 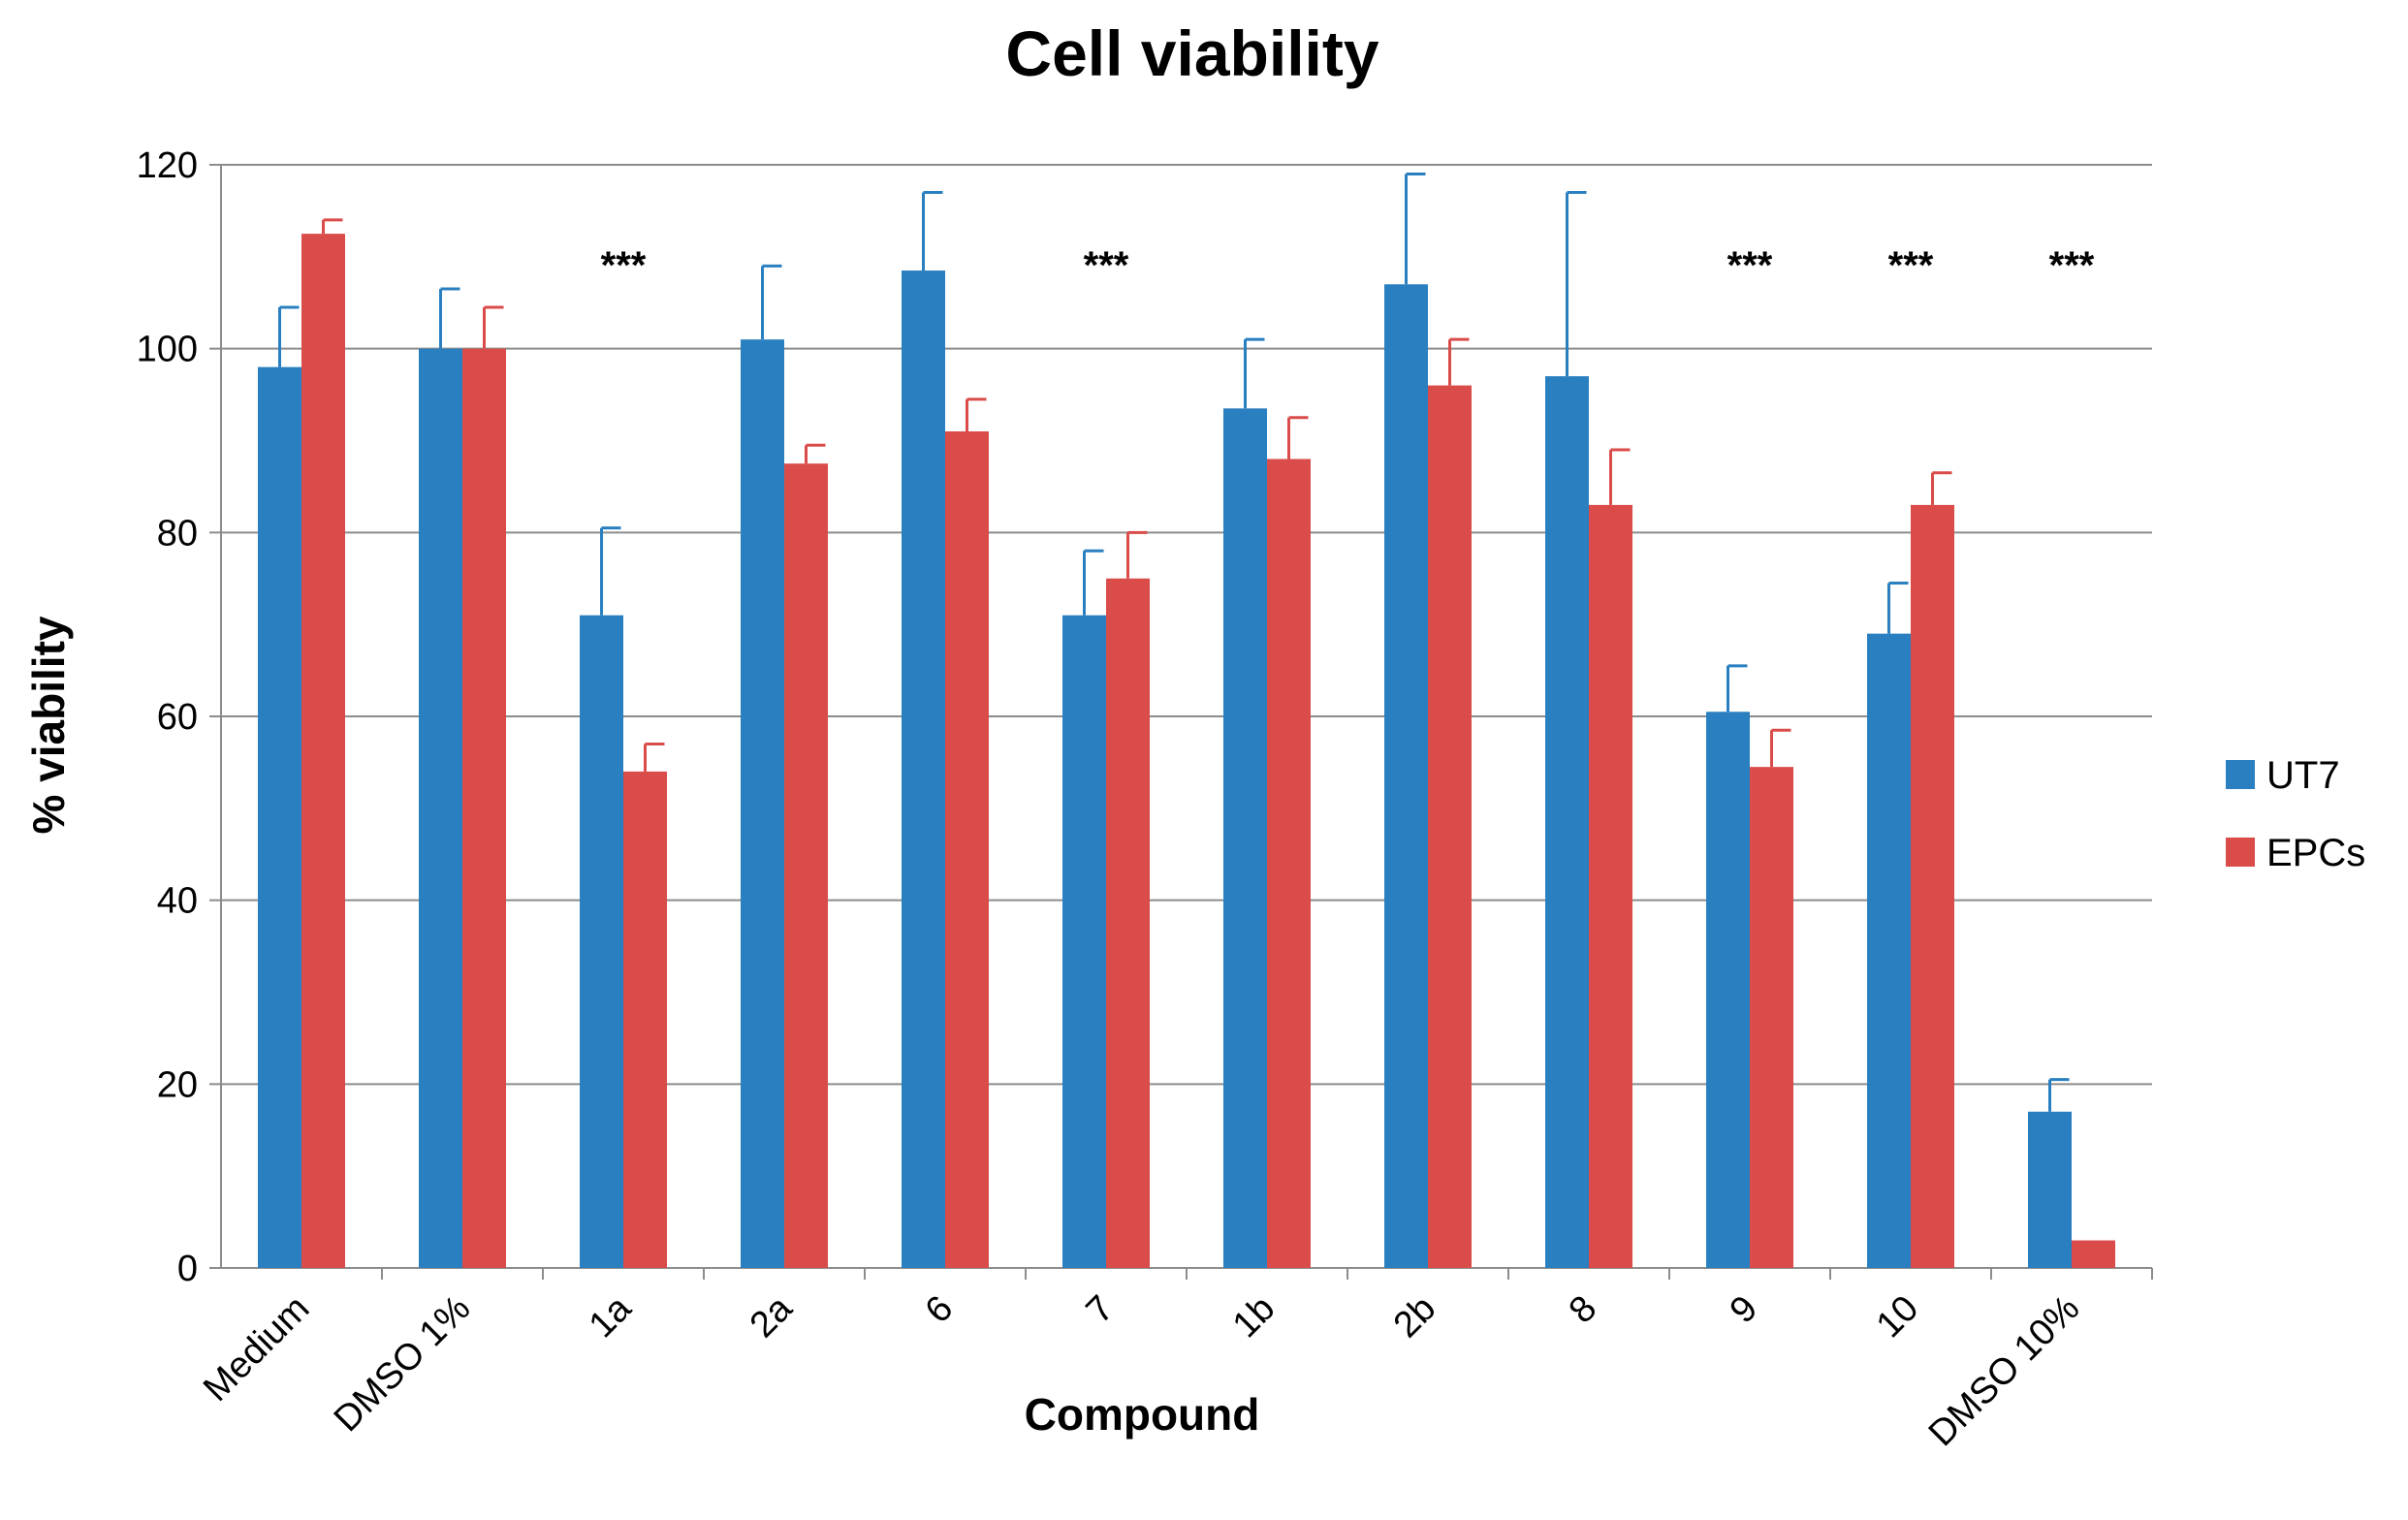 I want to click on bar-ut7-dmso-1-, so click(x=440, y=809).